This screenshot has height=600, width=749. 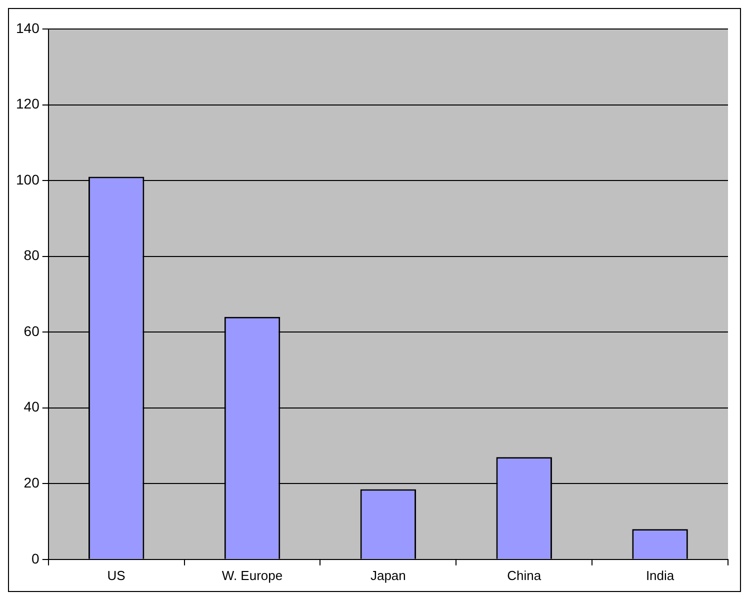 What do you see at coordinates (524, 575) in the screenshot?
I see `x-tick-label: China` at bounding box center [524, 575].